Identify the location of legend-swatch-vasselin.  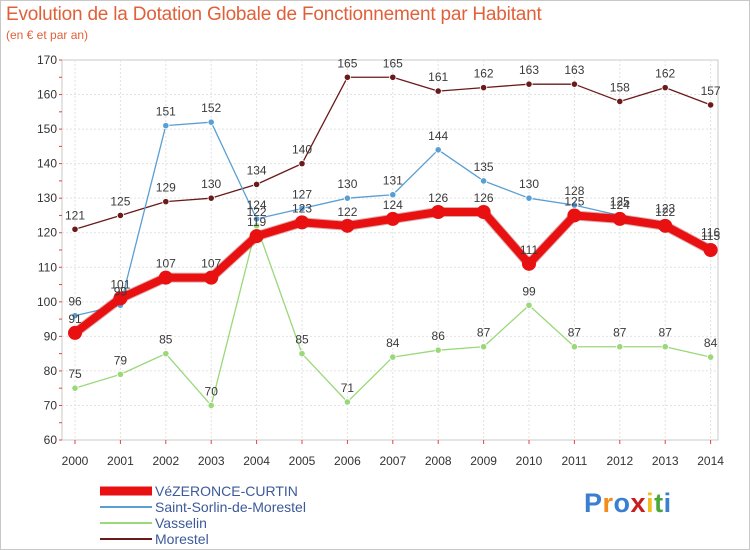
(126, 523).